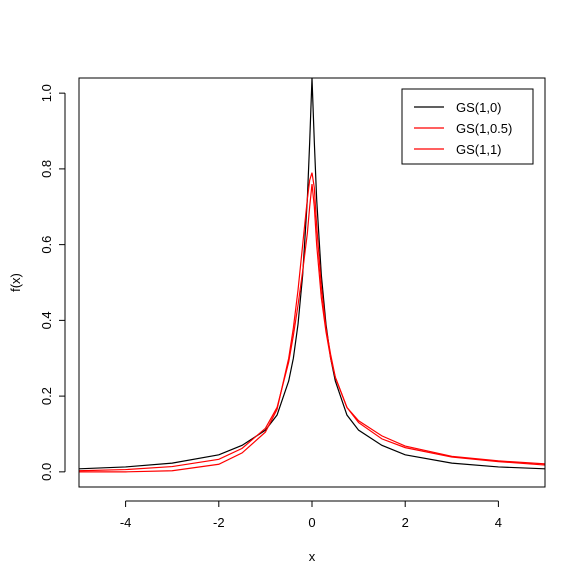 The width and height of the screenshot is (586, 585). I want to click on y-tick-label: 0.4, so click(46, 320).